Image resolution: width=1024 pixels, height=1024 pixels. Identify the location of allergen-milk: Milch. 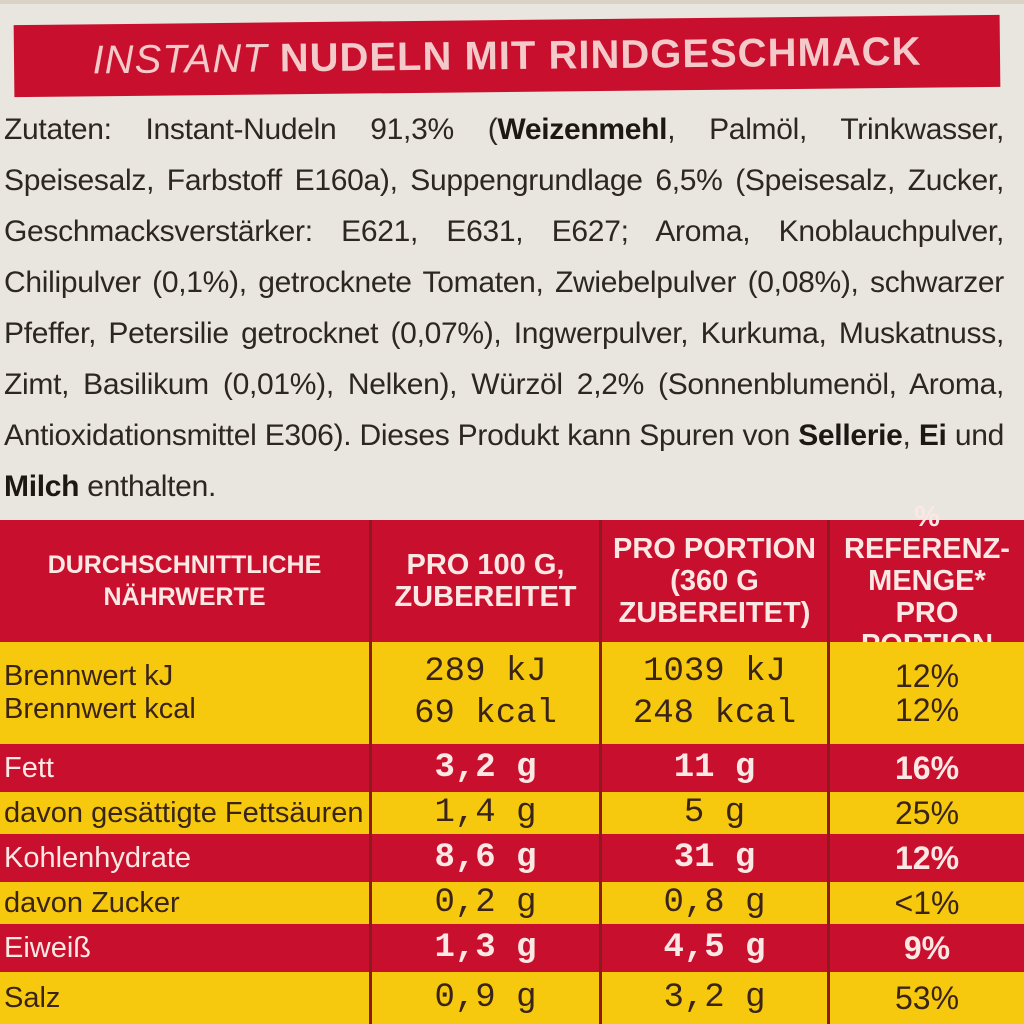
(42, 486).